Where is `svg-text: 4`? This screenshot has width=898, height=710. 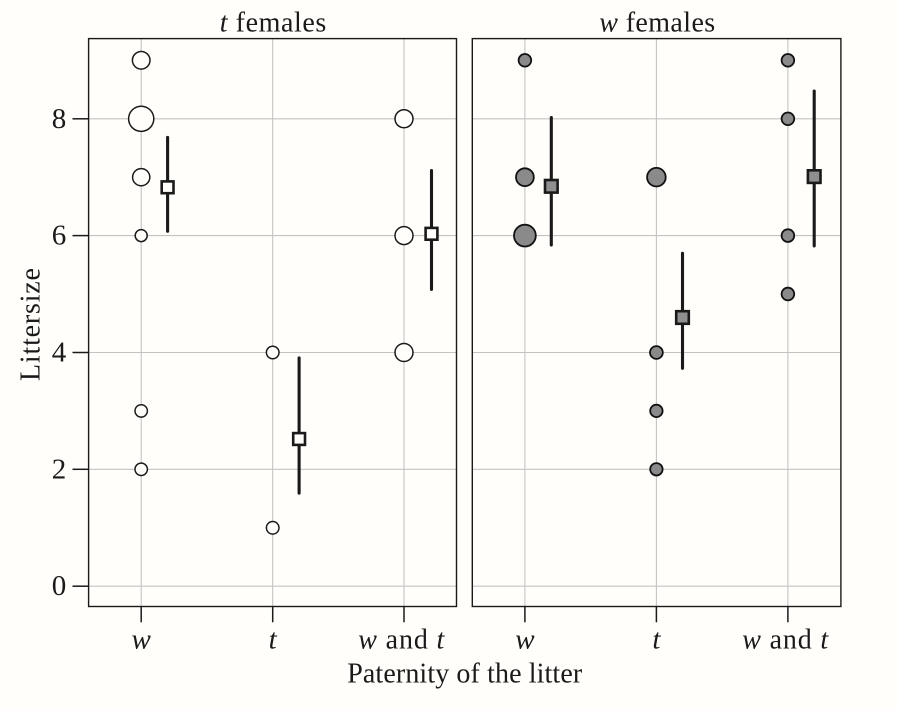 svg-text: 4 is located at coordinates (59, 353).